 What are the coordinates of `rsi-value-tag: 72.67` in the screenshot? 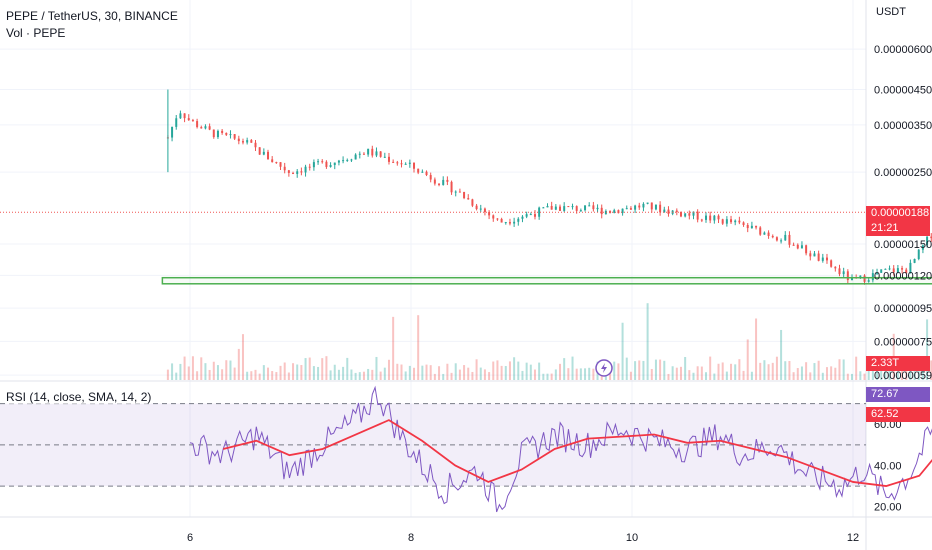 It's located at (898, 394).